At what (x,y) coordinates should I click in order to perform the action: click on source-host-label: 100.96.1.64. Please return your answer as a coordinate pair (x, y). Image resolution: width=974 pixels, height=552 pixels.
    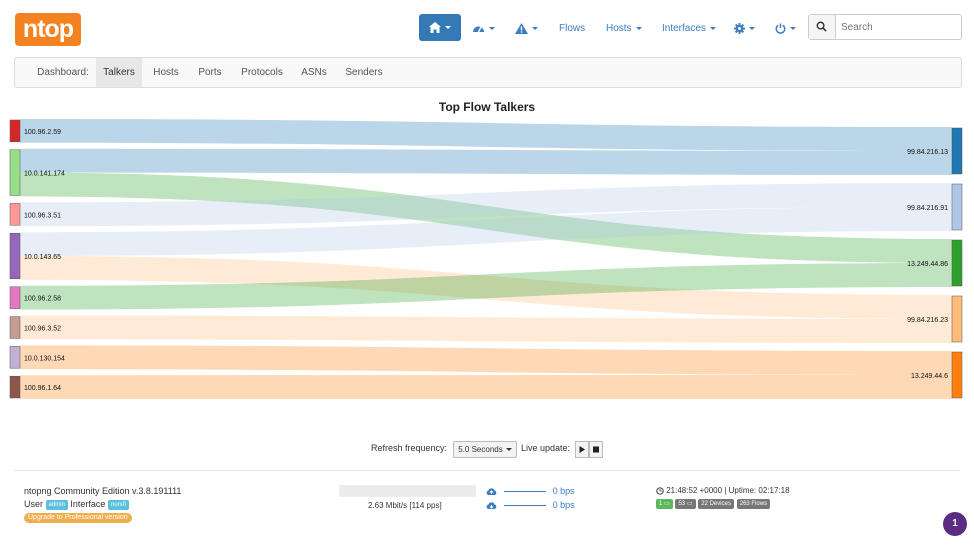
    Looking at the image, I should click on (42, 388).